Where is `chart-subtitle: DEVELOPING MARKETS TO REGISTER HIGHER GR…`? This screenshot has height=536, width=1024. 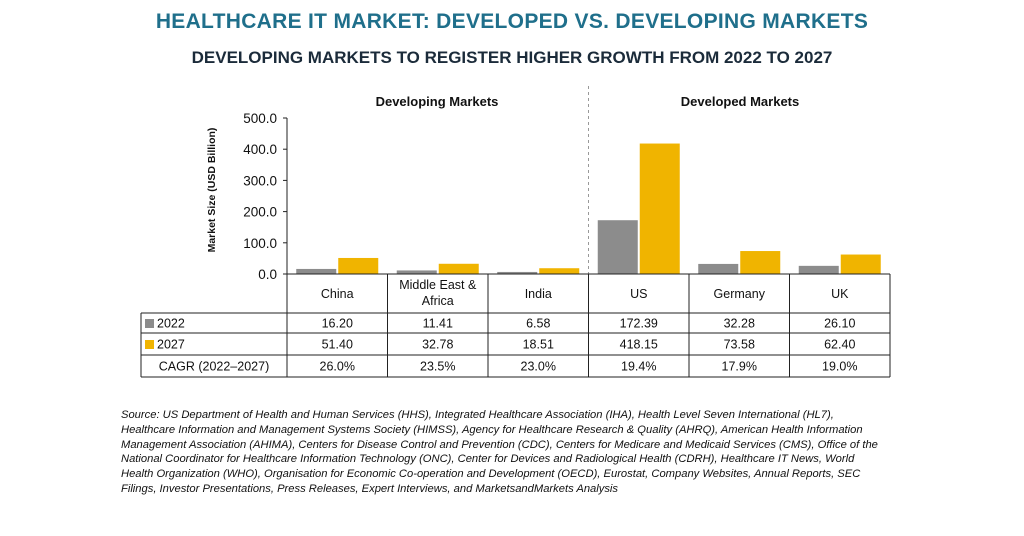
chart-subtitle: DEVELOPING MARKETS TO REGISTER HIGHER GR… is located at coordinates (512, 57).